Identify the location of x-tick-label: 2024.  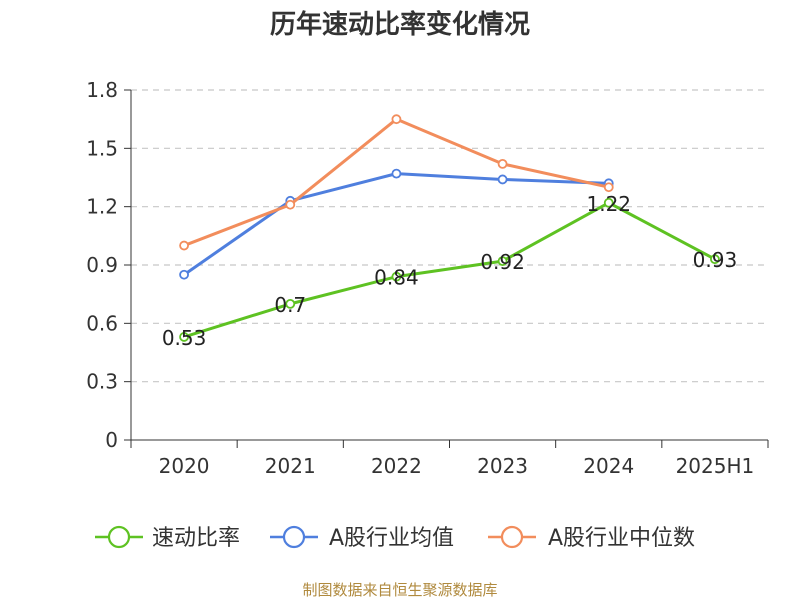
(608, 466).